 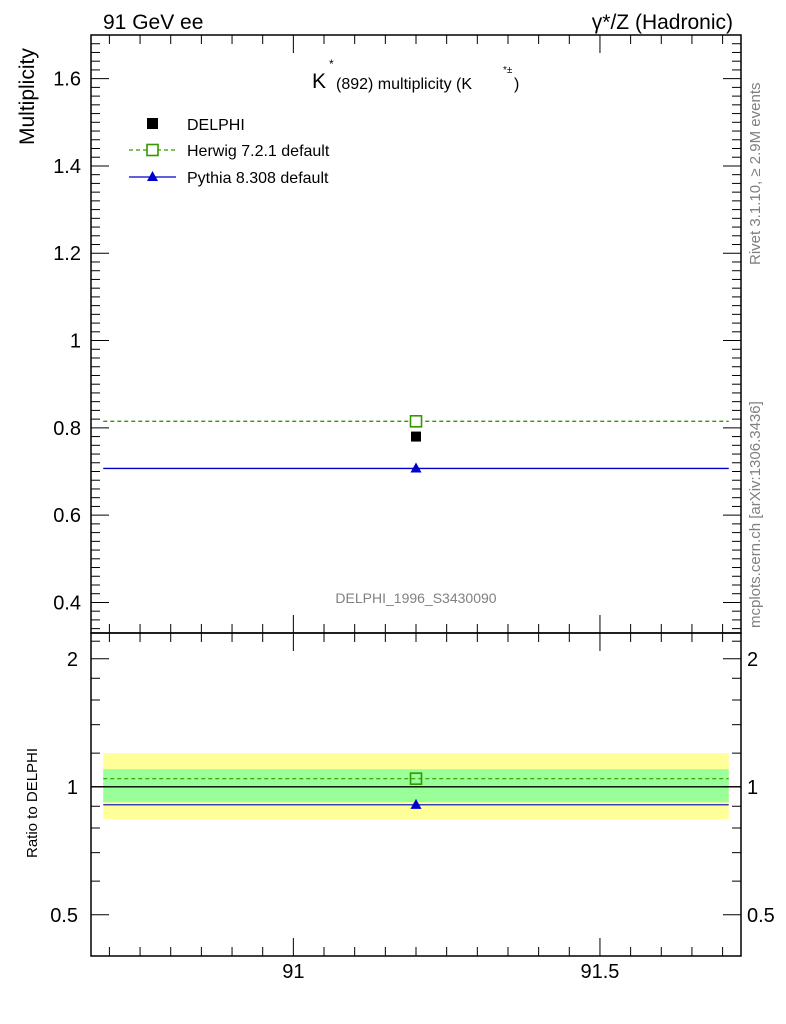 What do you see at coordinates (415, 75) in the screenshot?
I see `plot-title: K * (892) multiplicity (K *± )` at bounding box center [415, 75].